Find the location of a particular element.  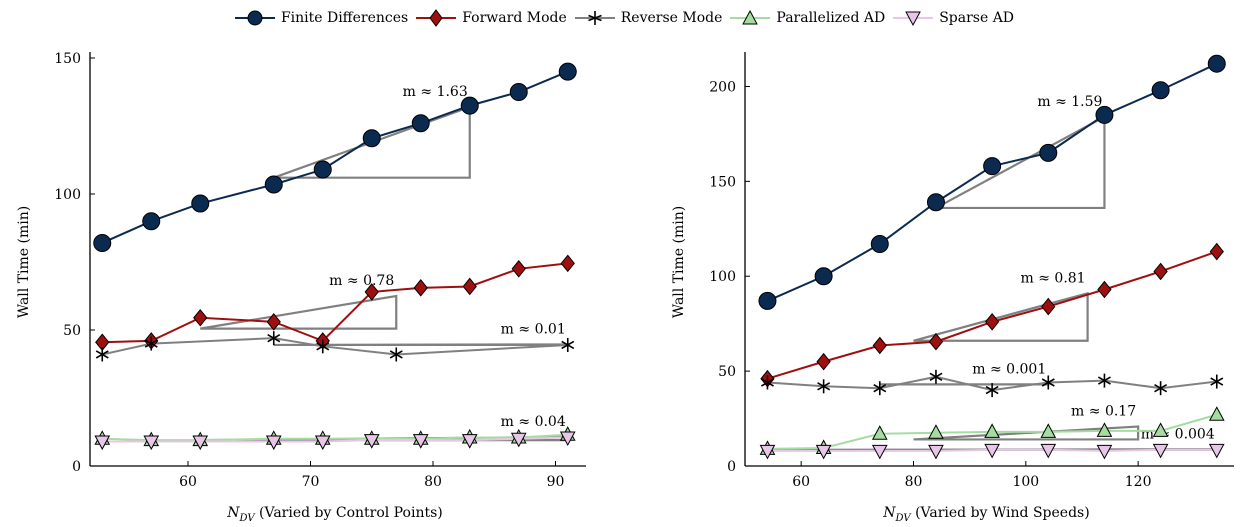

slope-label: m ≈ 0.01 is located at coordinates (533, 329).